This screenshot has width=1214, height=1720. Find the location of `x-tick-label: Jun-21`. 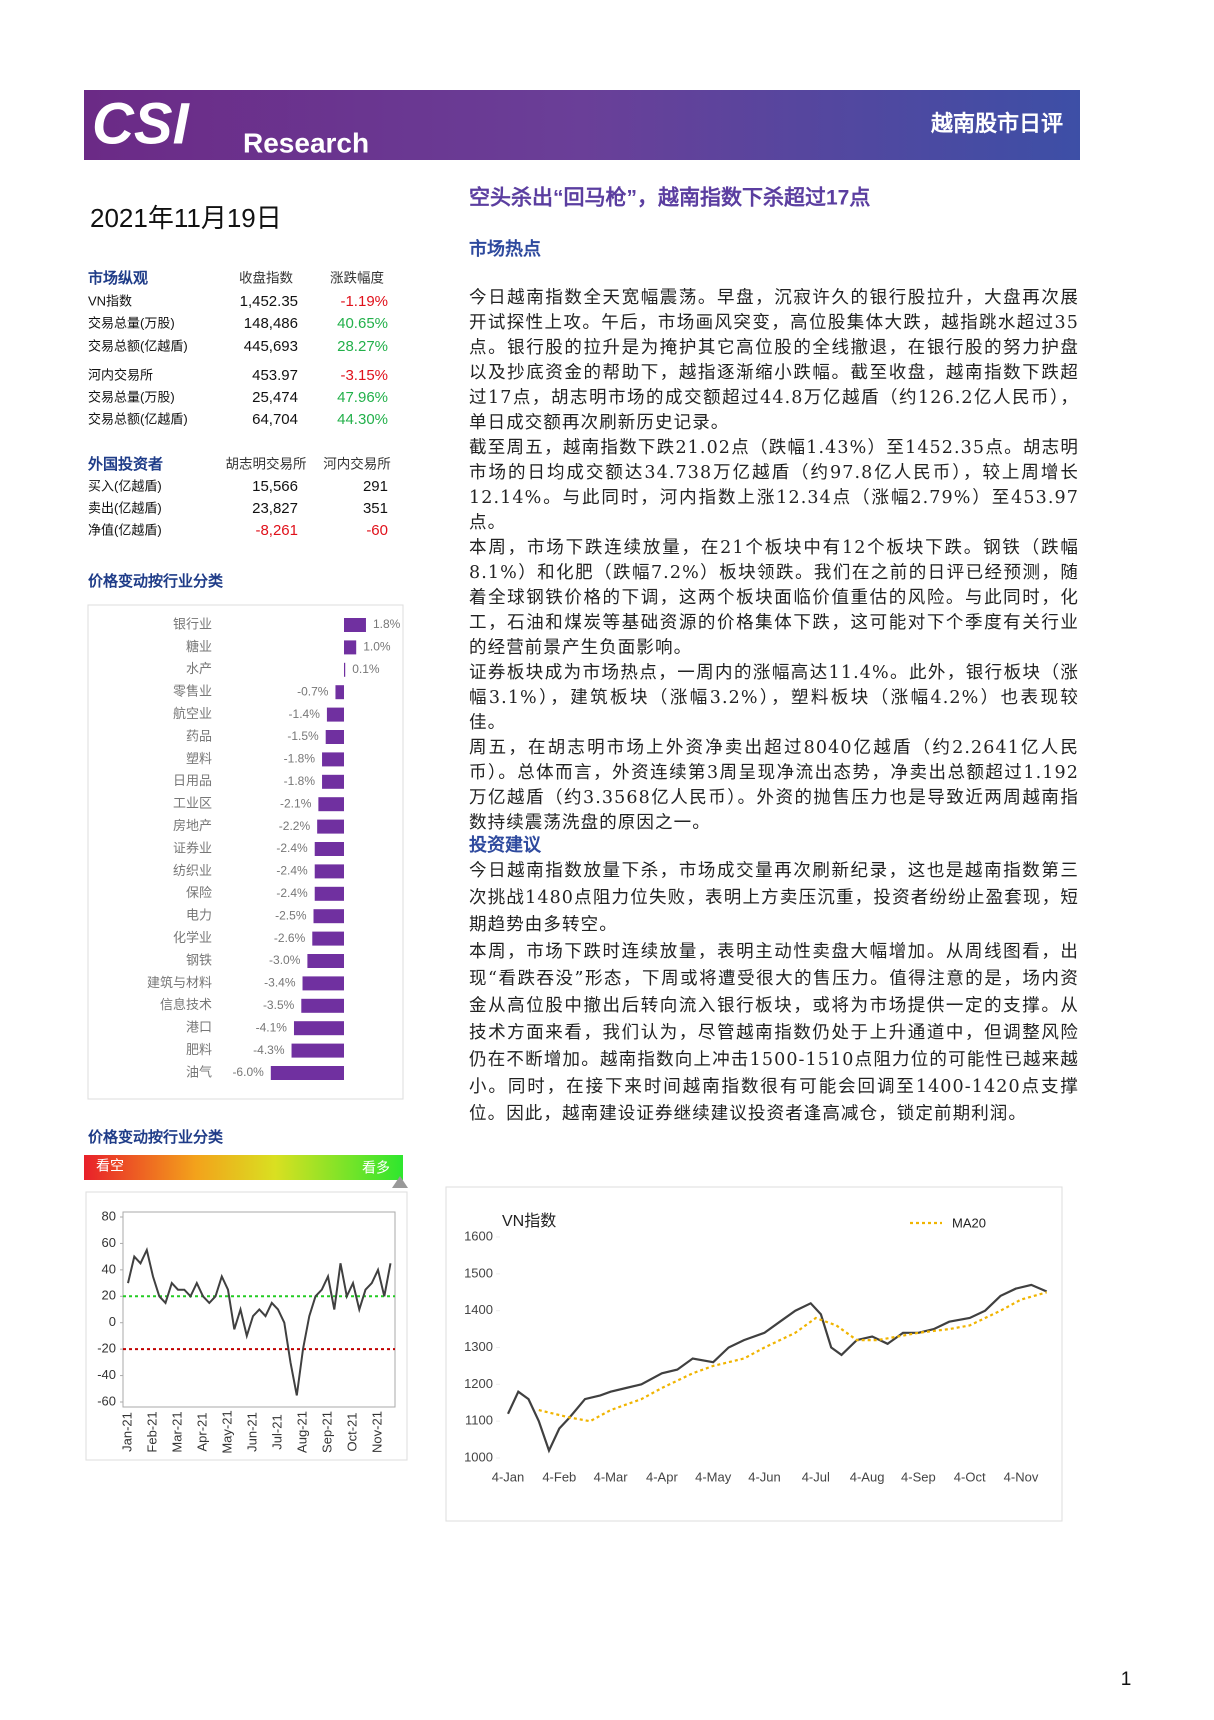

x-tick-label: Jun-21 is located at coordinates (251, 1432).